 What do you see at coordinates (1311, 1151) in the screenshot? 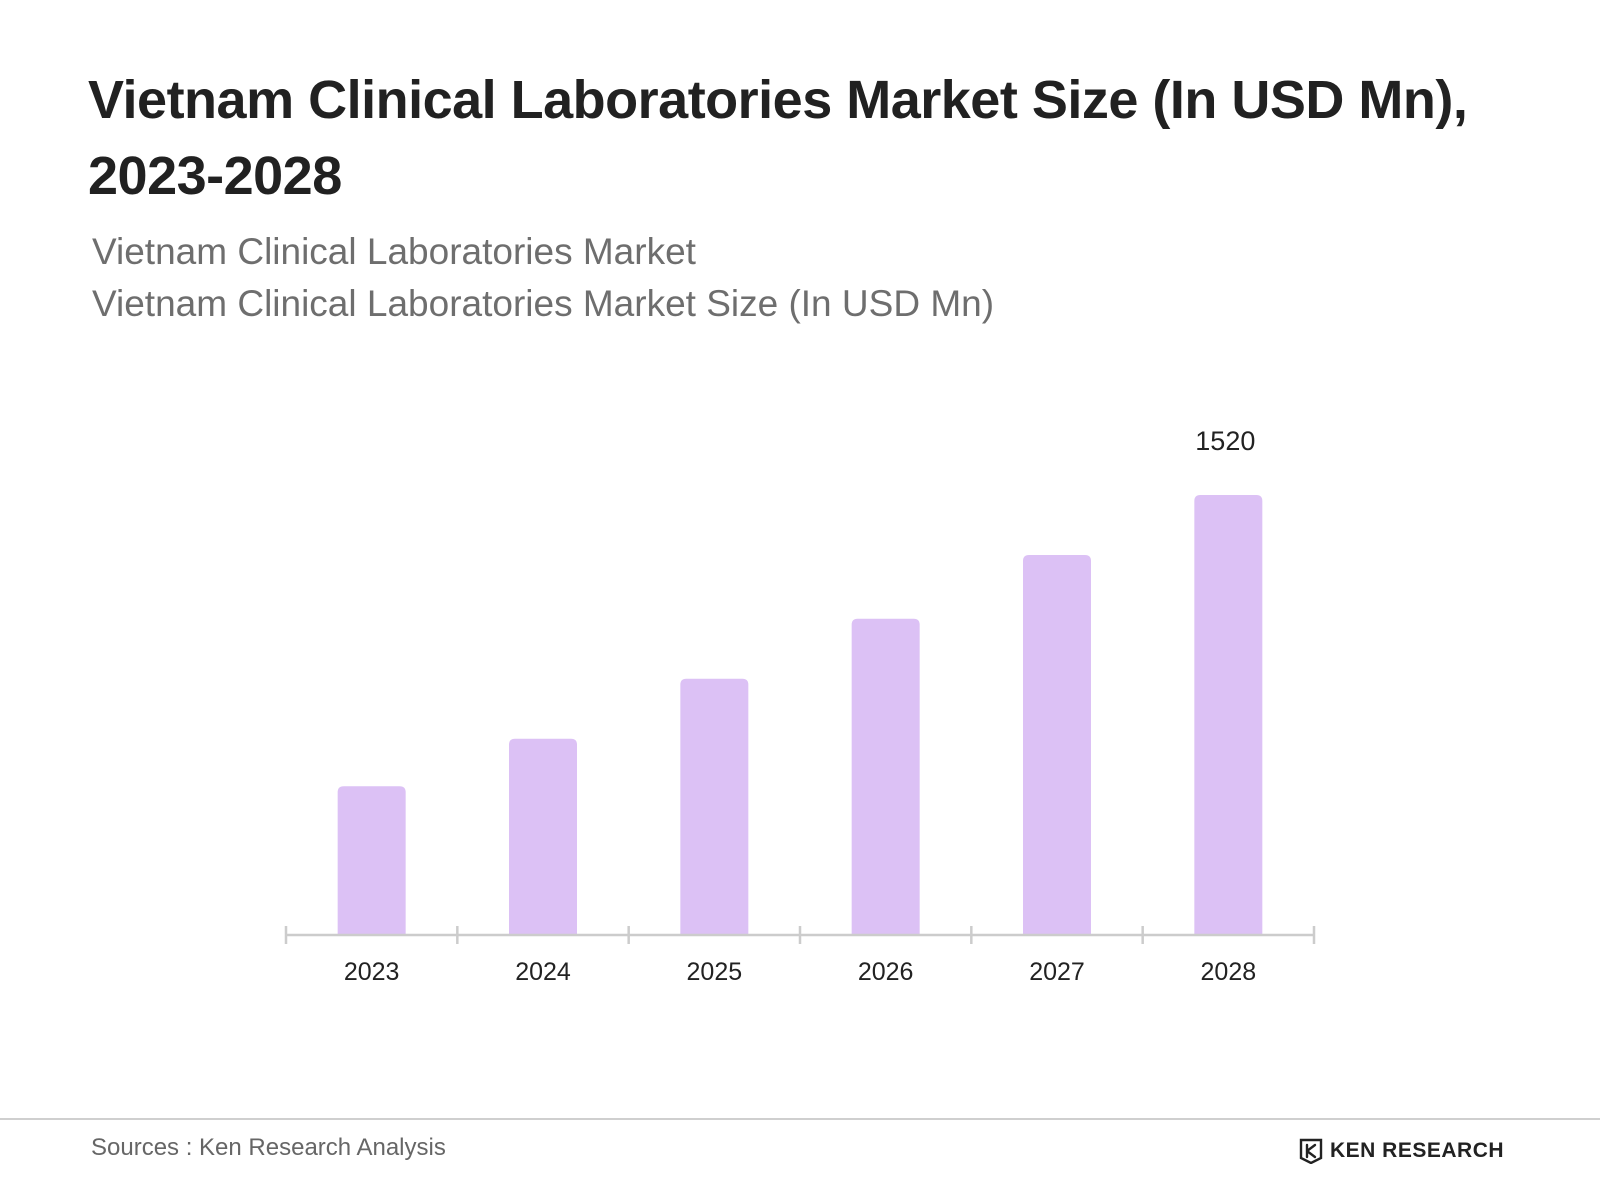
I see `ken-research-logo-icon` at bounding box center [1311, 1151].